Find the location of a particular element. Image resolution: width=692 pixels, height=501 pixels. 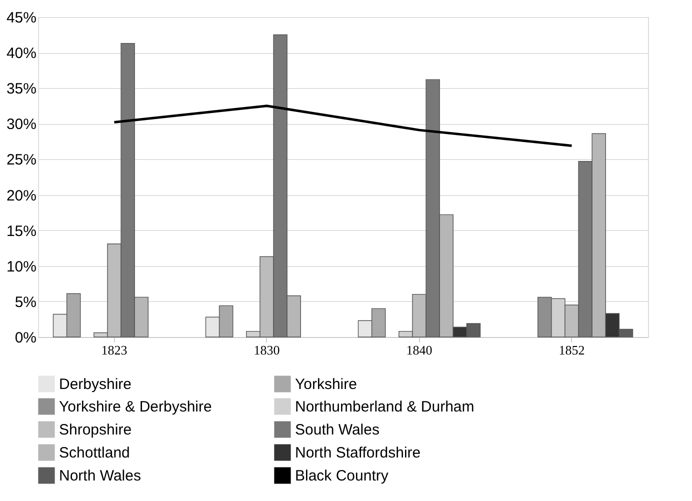

legend-label: North Staffordshire is located at coordinates (358, 453).